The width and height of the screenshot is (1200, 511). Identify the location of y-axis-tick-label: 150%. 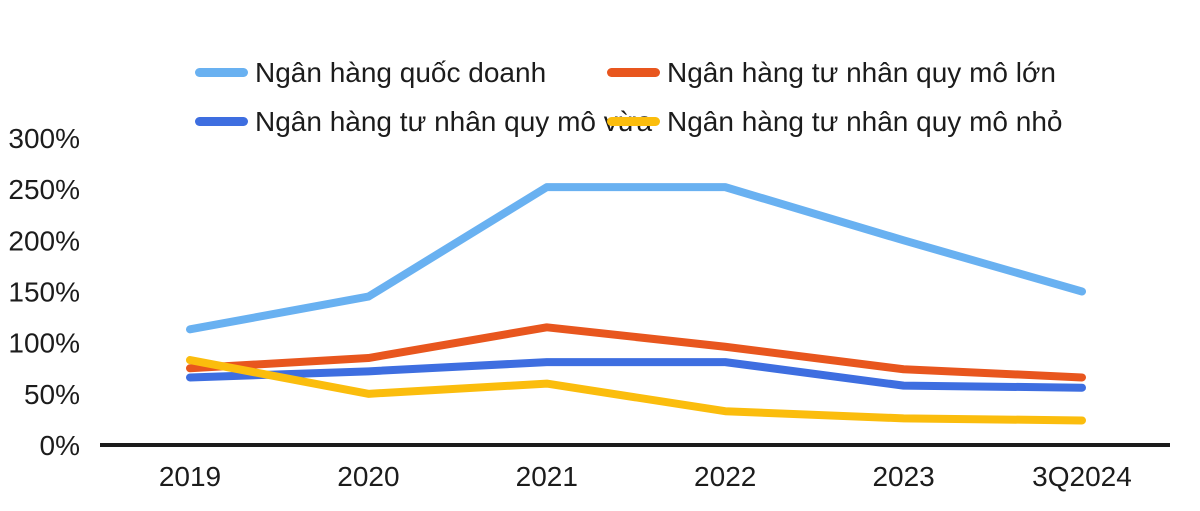
(44, 292).